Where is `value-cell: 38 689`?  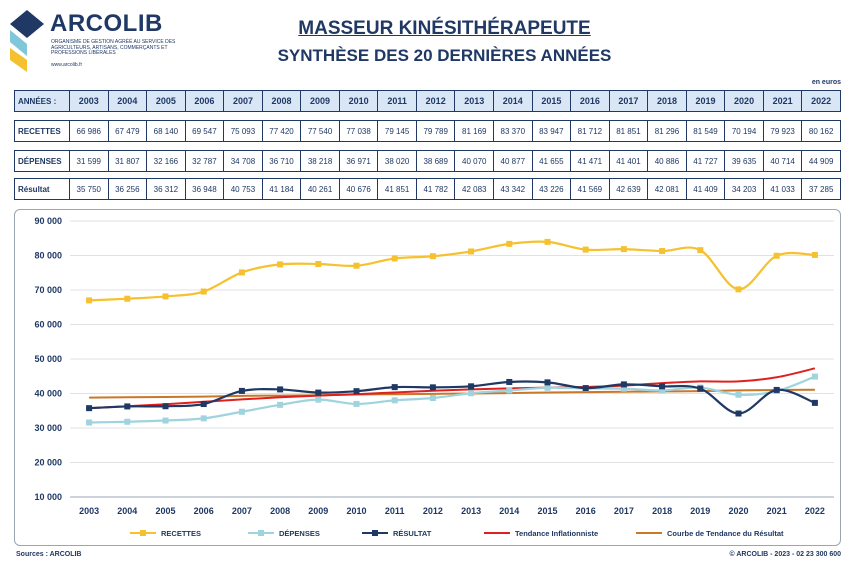 value-cell: 38 689 is located at coordinates (436, 161).